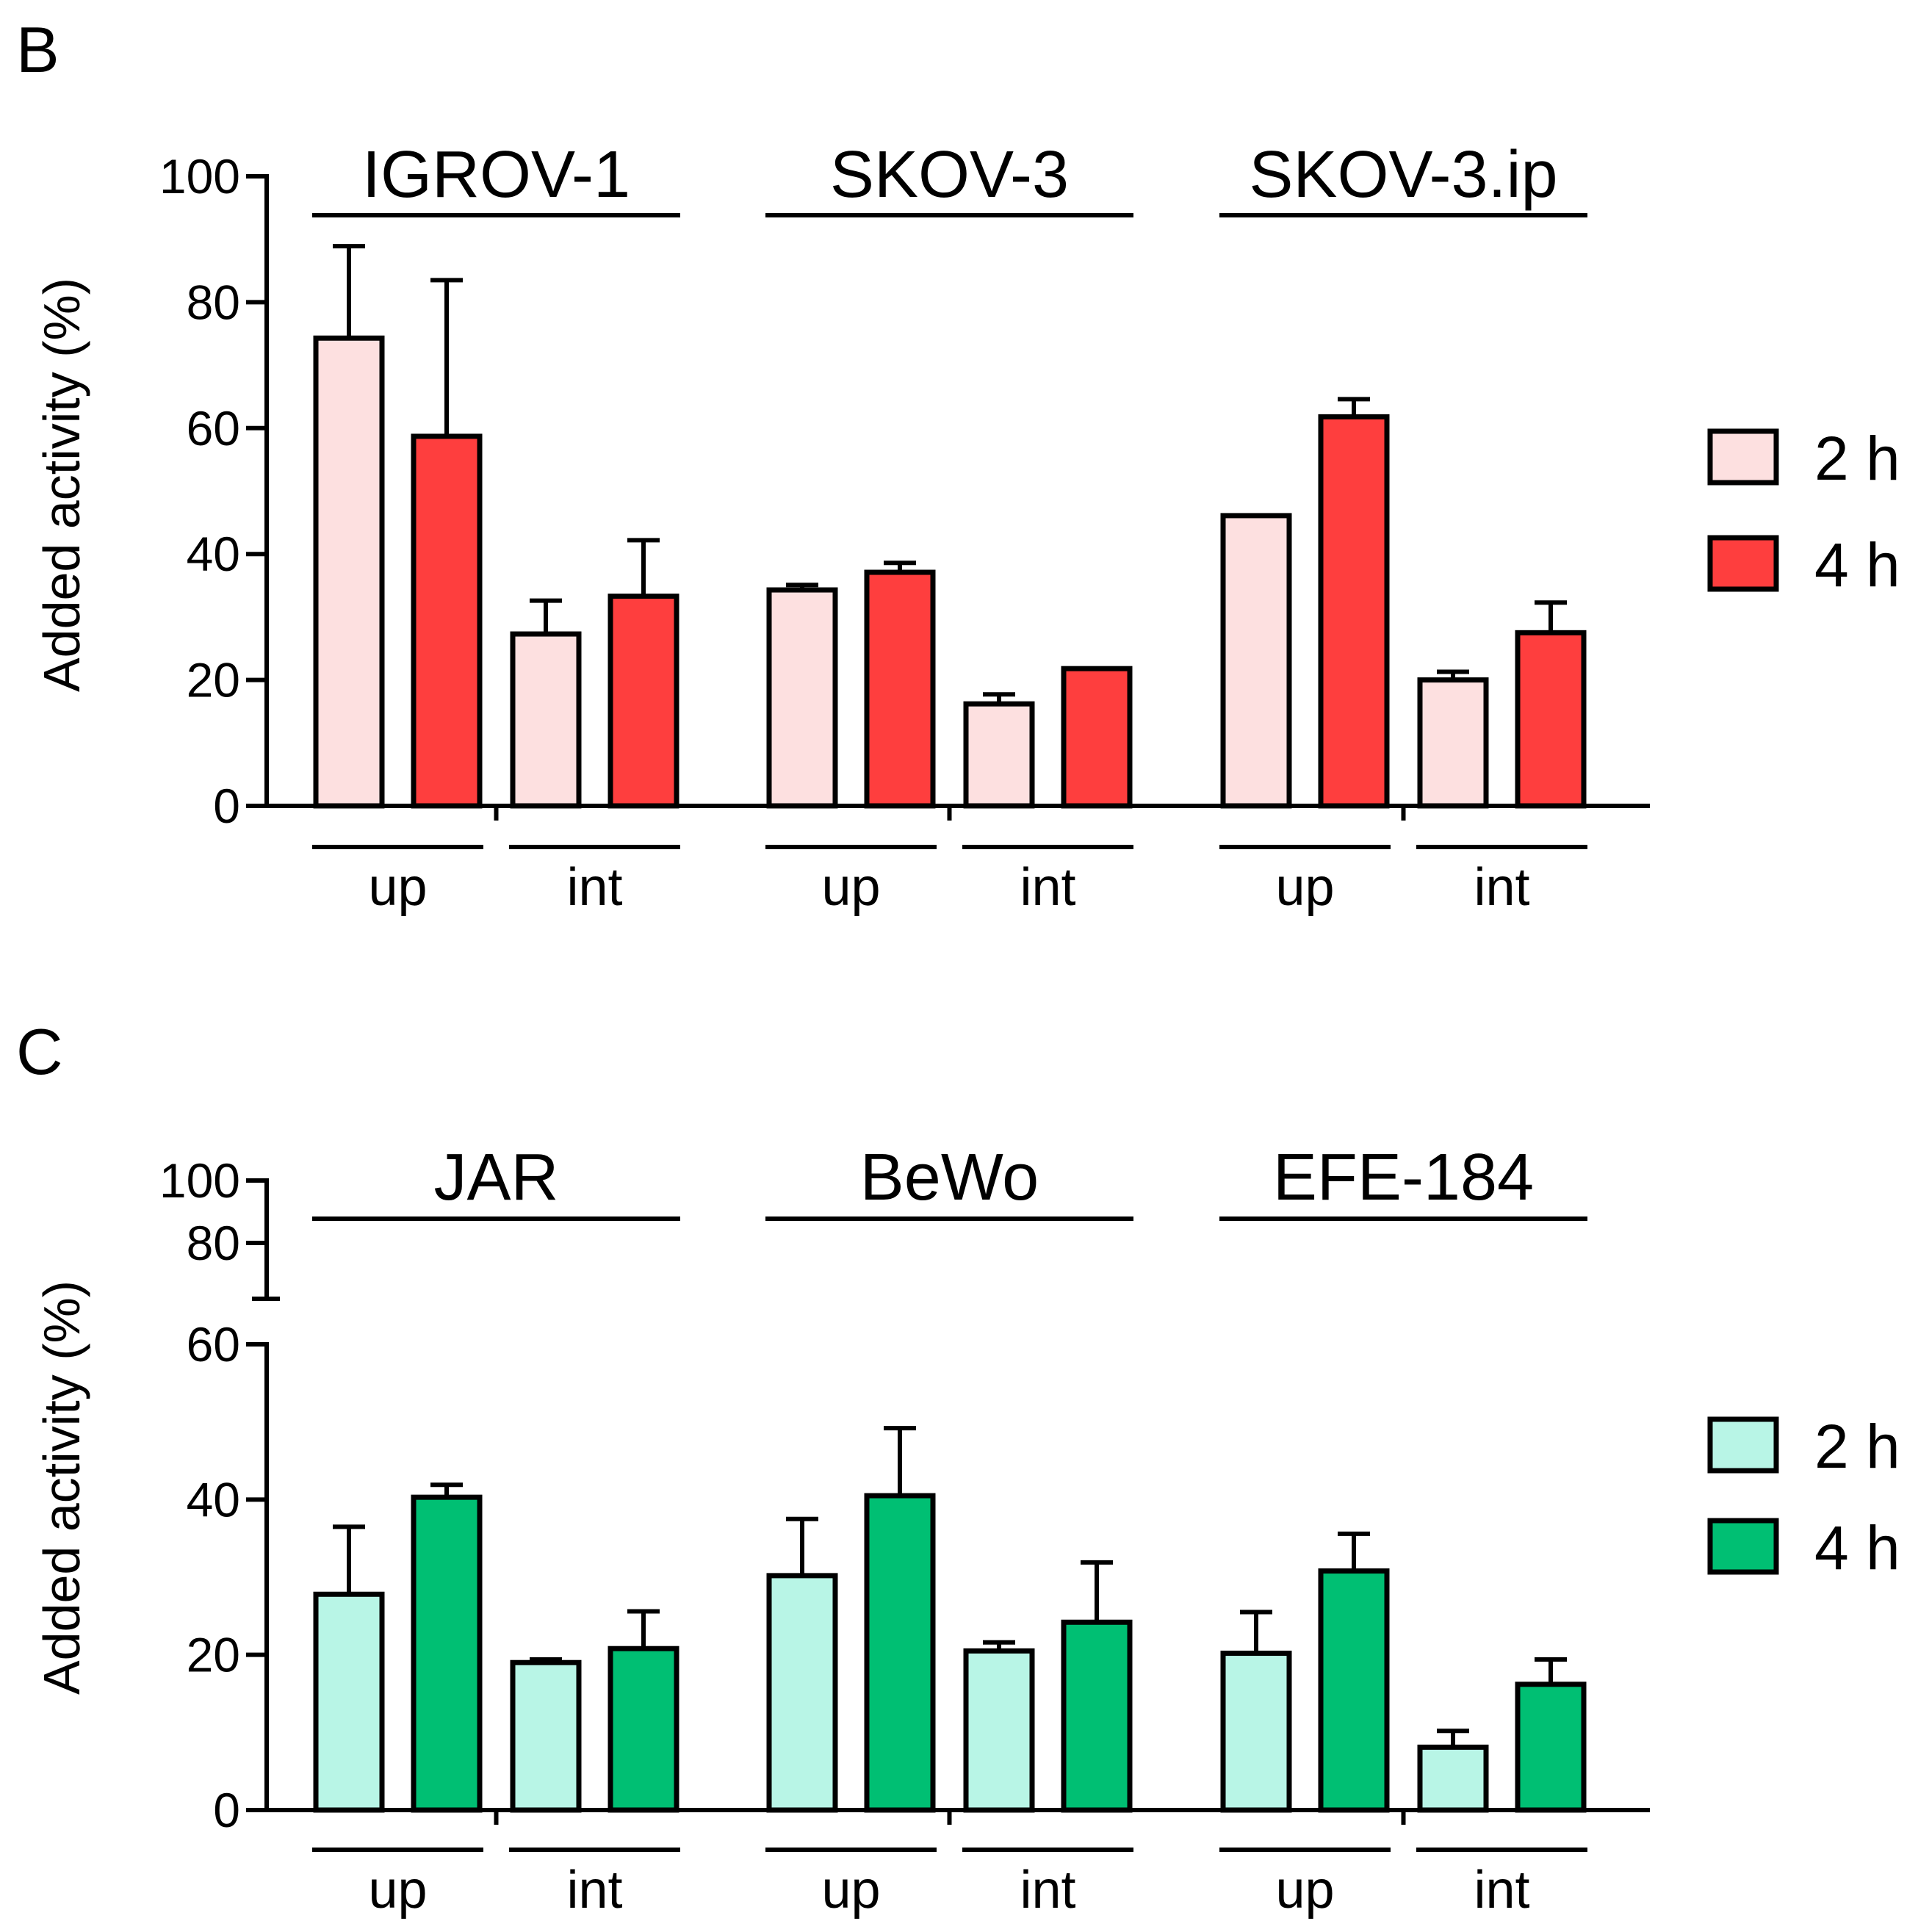 The height and width of the screenshot is (1932, 1918). I want to click on group-title: EFE-184, so click(1404, 1177).